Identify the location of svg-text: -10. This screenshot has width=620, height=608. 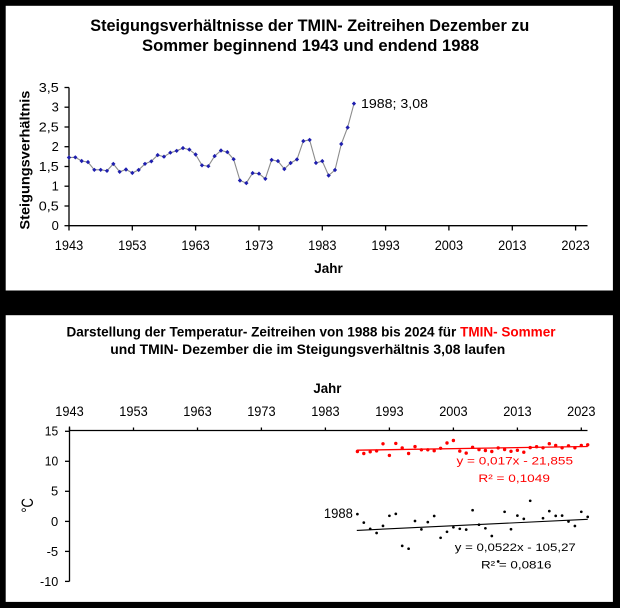
(49, 581).